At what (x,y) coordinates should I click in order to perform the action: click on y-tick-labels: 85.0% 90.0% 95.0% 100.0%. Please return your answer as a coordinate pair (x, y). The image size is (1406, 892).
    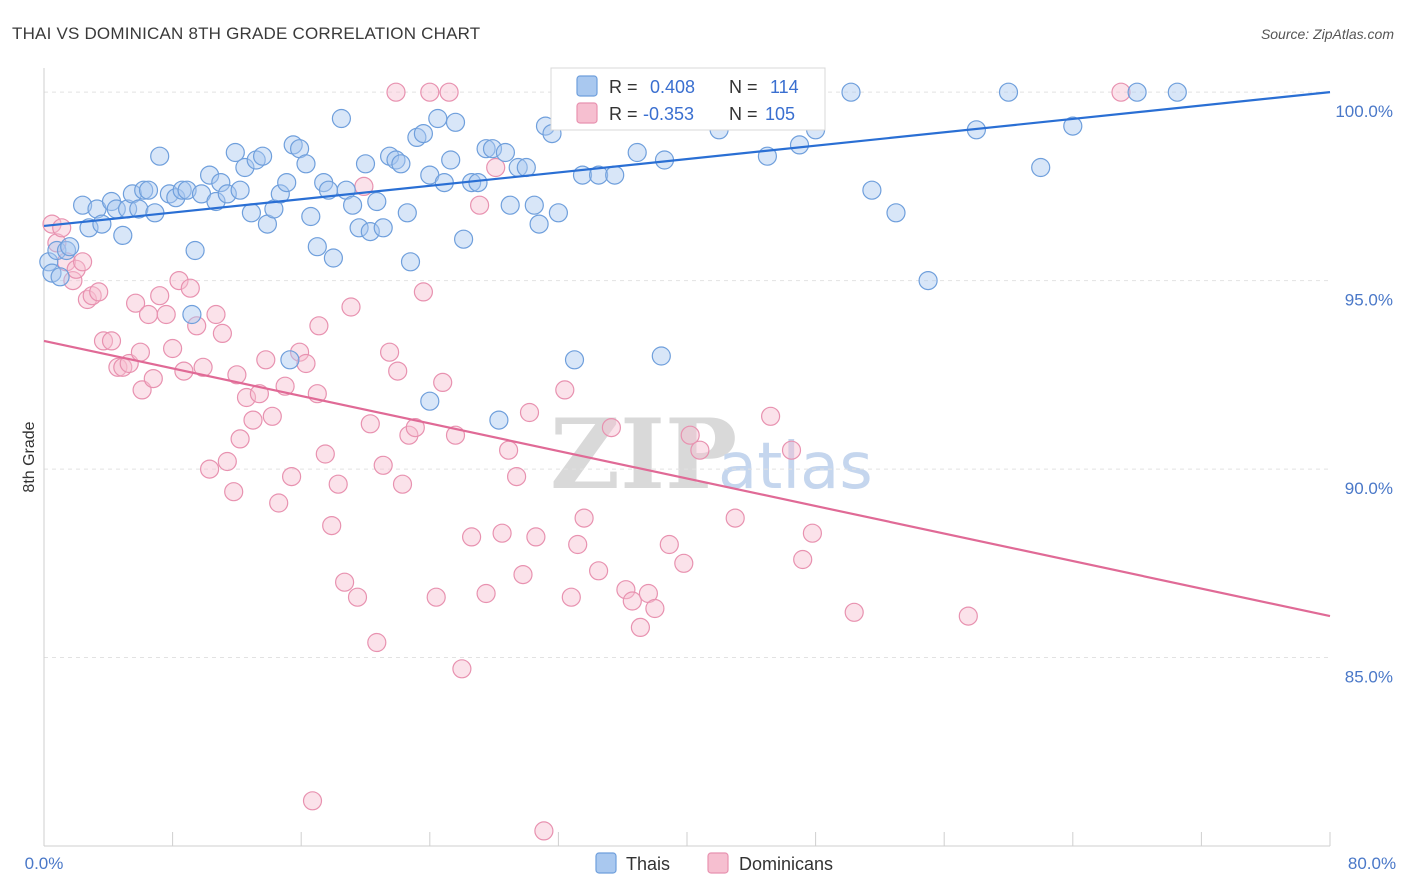
    Looking at the image, I should click on (1364, 394).